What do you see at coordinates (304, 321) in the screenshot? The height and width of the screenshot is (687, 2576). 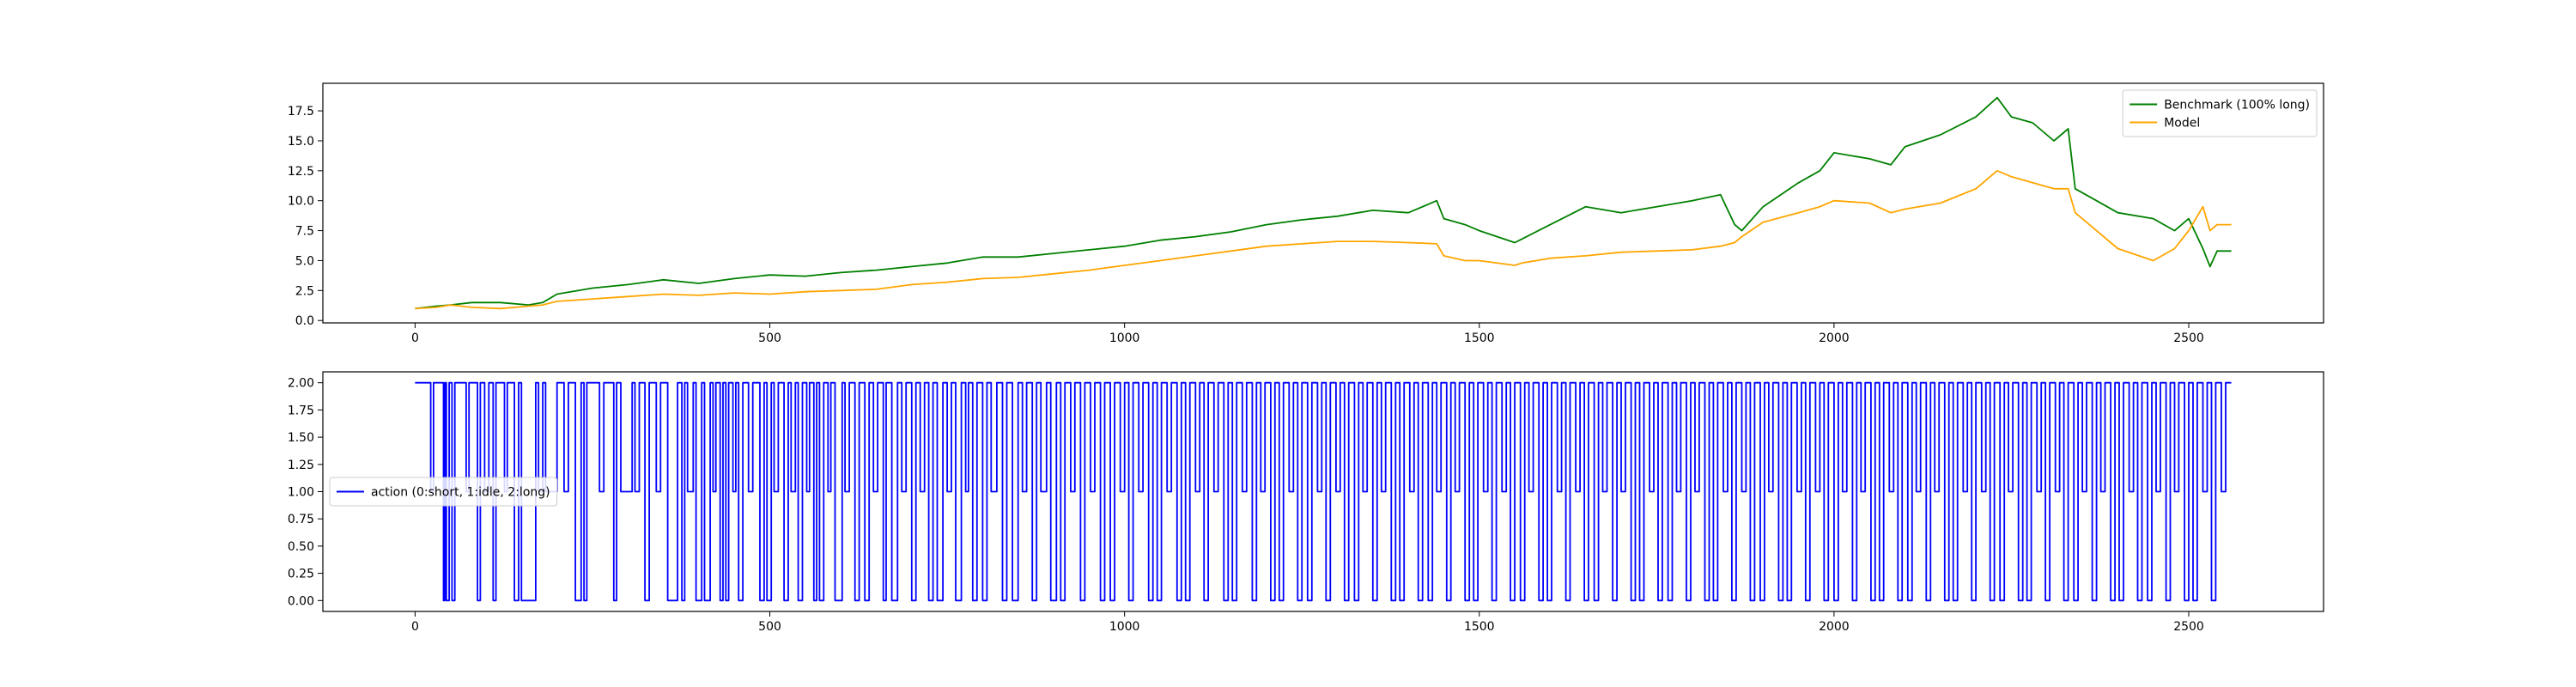 I see `y-tick-label: 0.0` at bounding box center [304, 321].